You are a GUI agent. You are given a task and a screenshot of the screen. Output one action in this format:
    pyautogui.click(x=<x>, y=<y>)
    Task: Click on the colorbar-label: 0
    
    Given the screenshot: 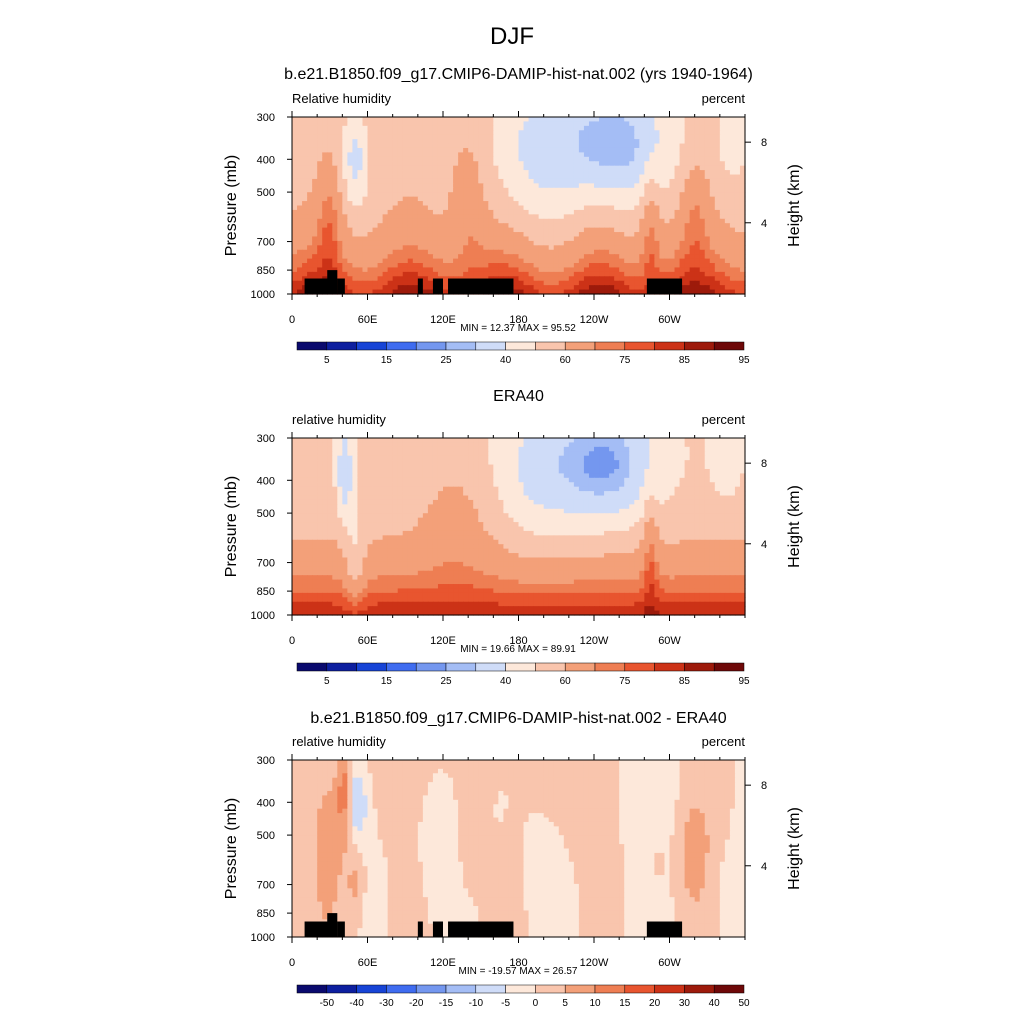 What is the action you would take?
    pyautogui.click(x=536, y=1003)
    